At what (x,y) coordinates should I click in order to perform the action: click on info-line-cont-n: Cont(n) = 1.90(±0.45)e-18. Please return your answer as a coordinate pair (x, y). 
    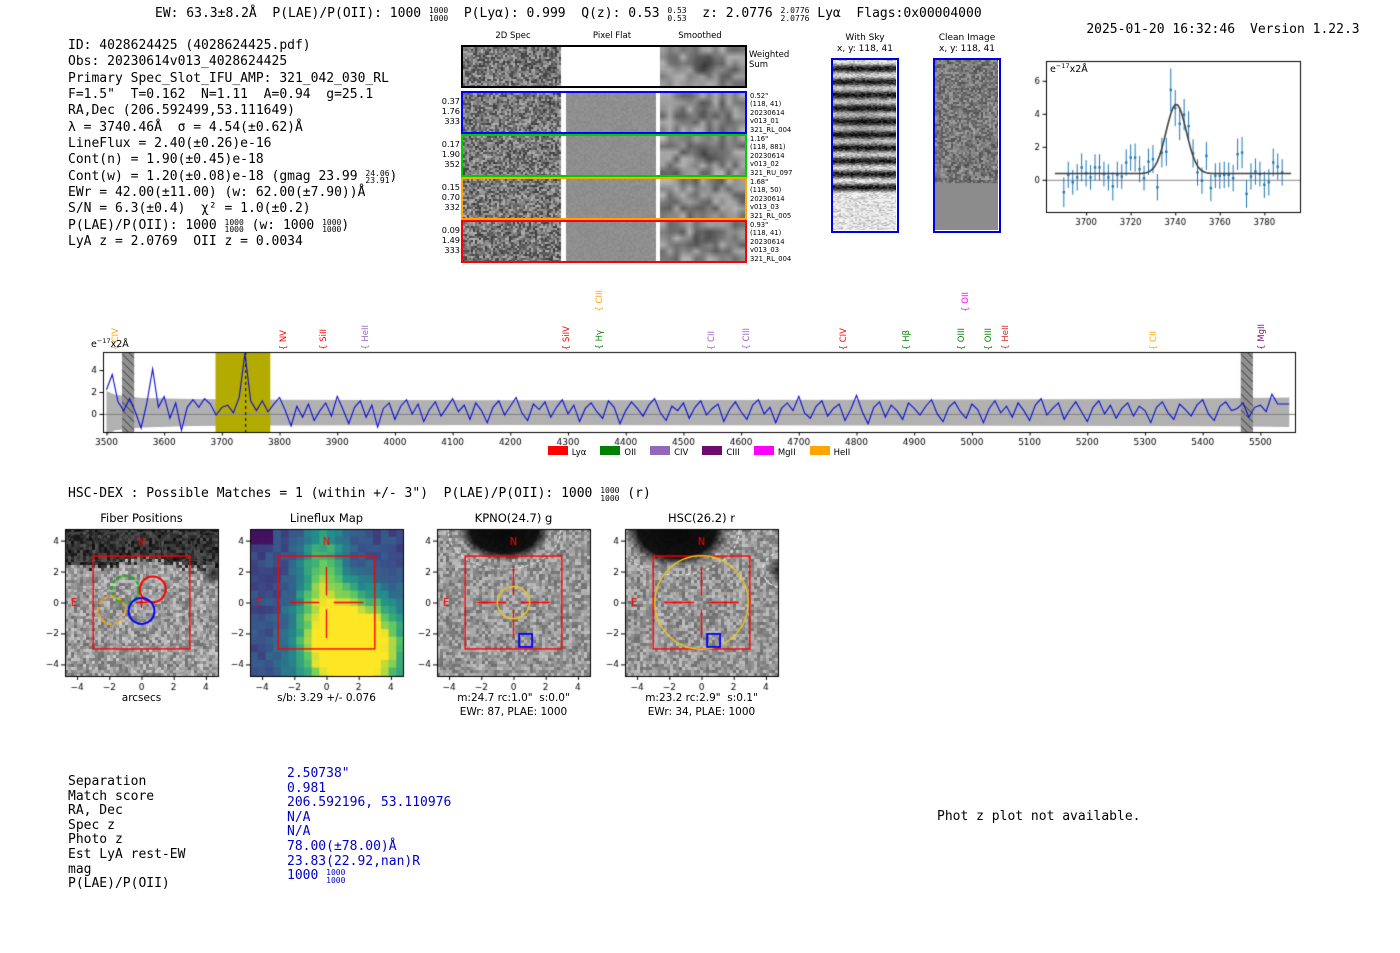
    Looking at the image, I should click on (166, 160).